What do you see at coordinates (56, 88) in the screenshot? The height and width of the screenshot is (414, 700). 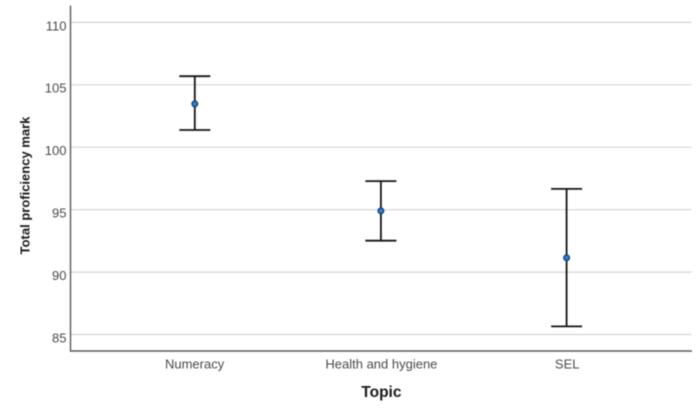 I see `svg-text: 105` at bounding box center [56, 88].